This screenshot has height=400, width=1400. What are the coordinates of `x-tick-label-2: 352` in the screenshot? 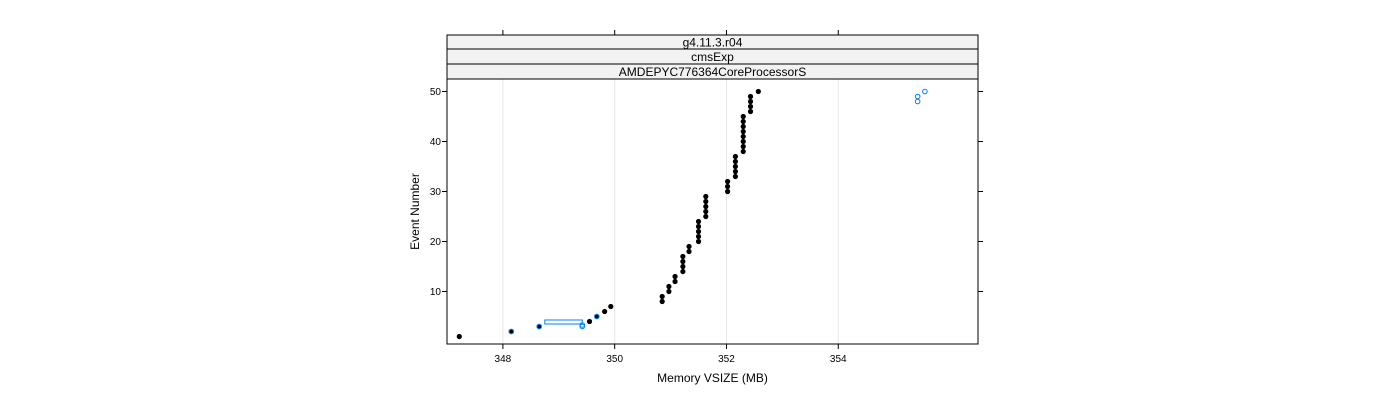 It's located at (726, 359).